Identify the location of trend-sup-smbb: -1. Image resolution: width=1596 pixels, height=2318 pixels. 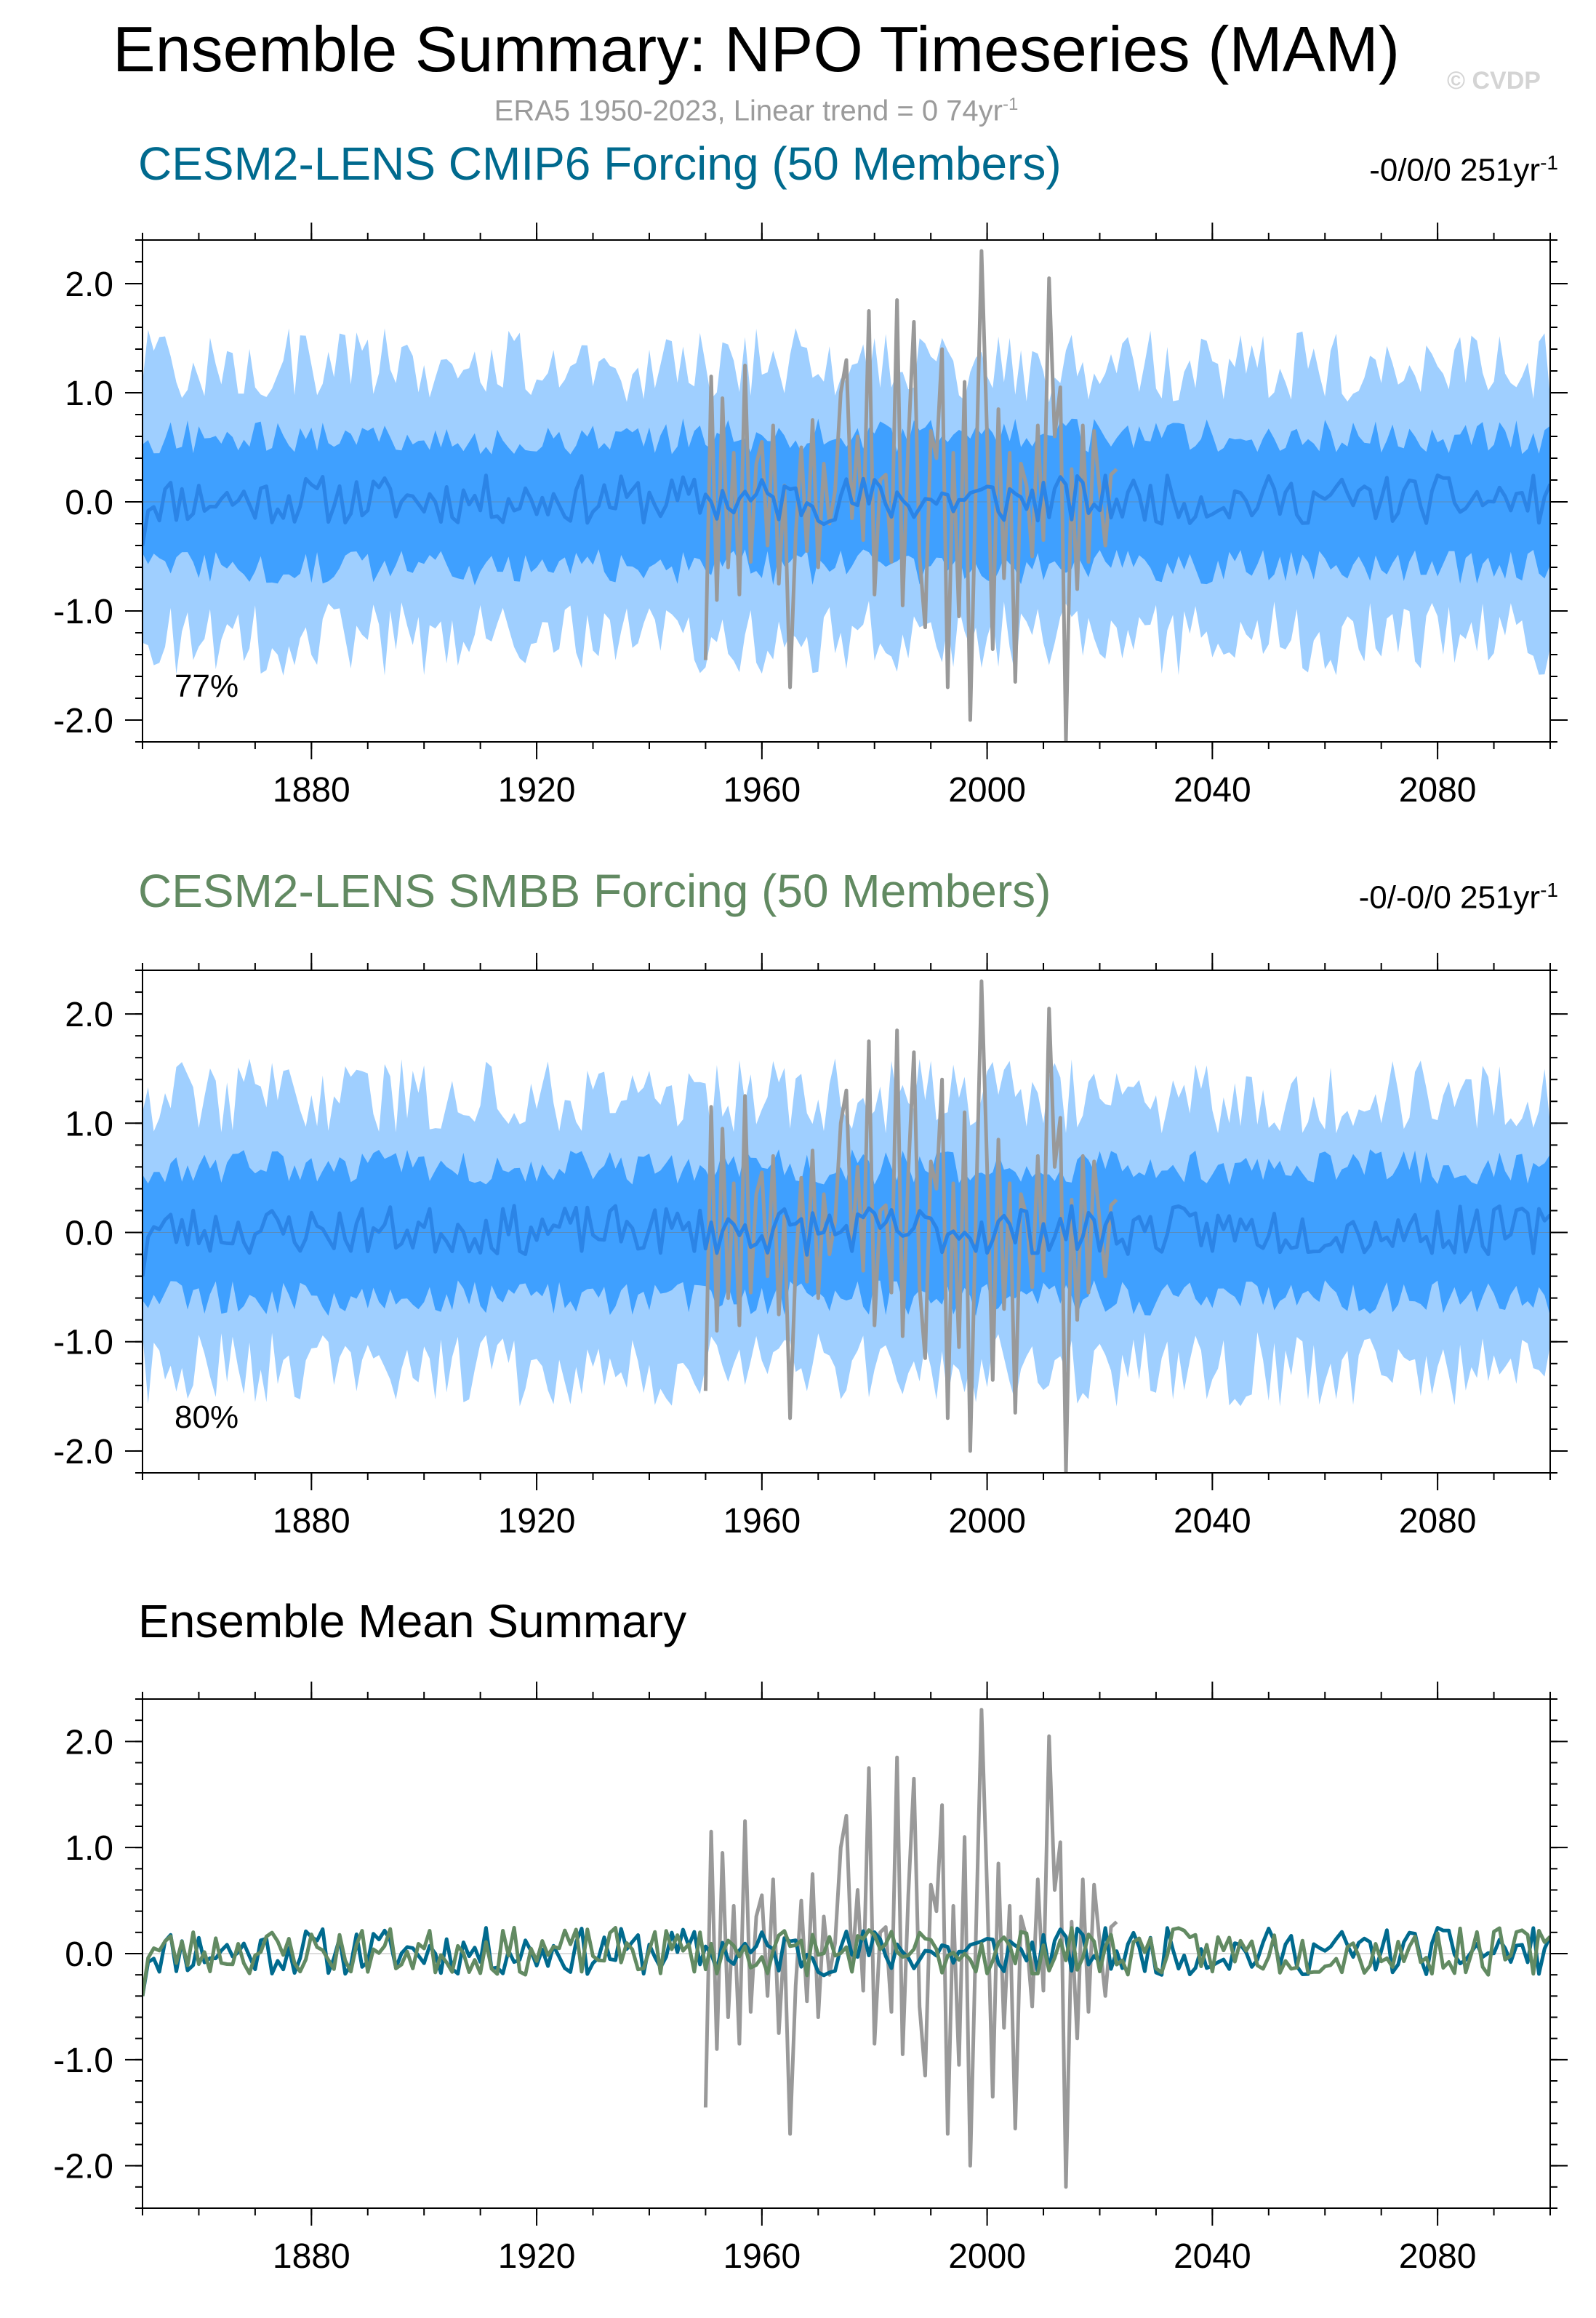
(1549, 890).